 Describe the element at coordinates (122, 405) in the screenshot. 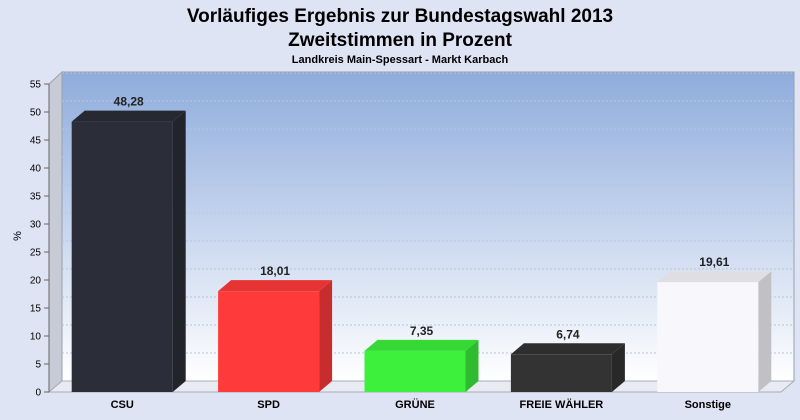

I see `x-tick-label: CSU` at that location.